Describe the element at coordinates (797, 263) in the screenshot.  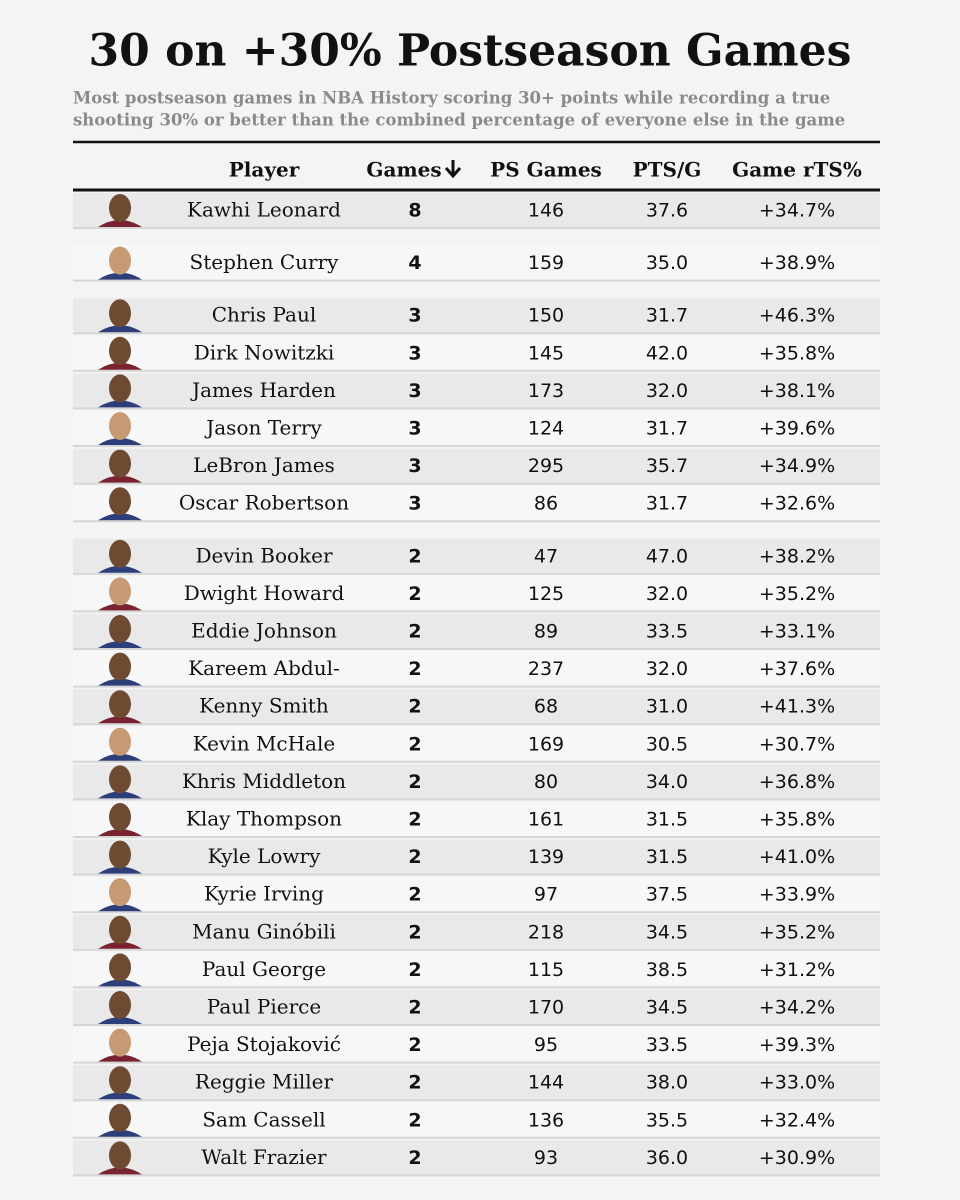
I see `cell: +38.9%` at that location.